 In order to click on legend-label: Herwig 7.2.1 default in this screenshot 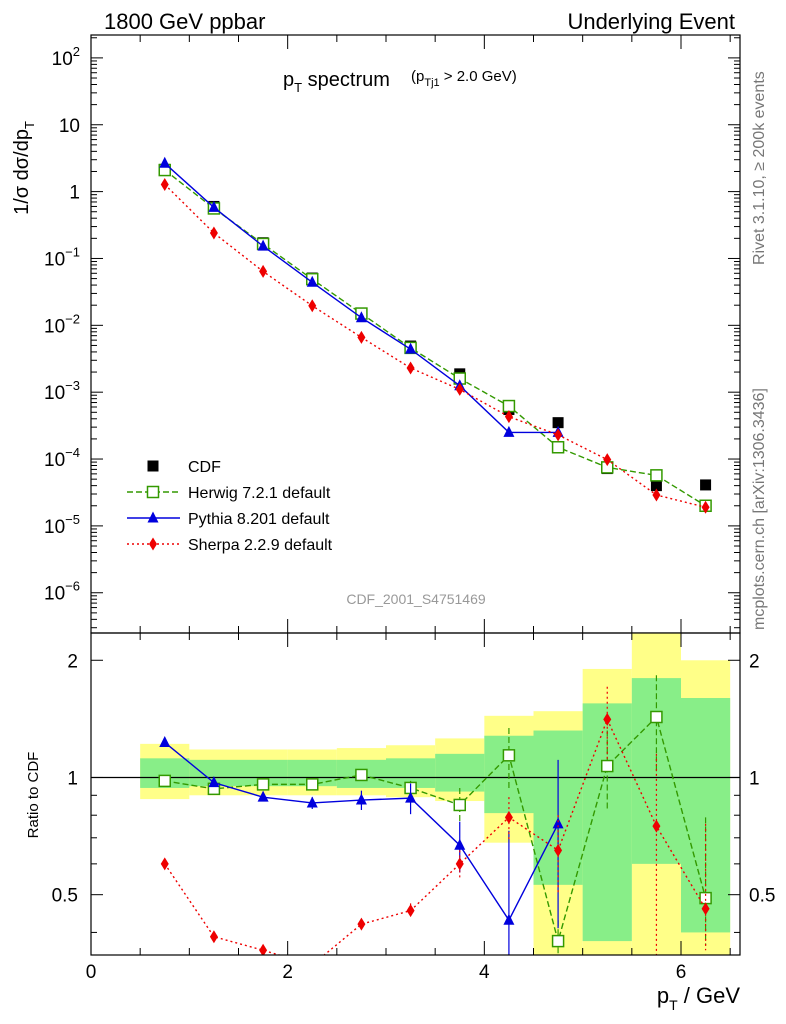, I will do `click(259, 493)`.